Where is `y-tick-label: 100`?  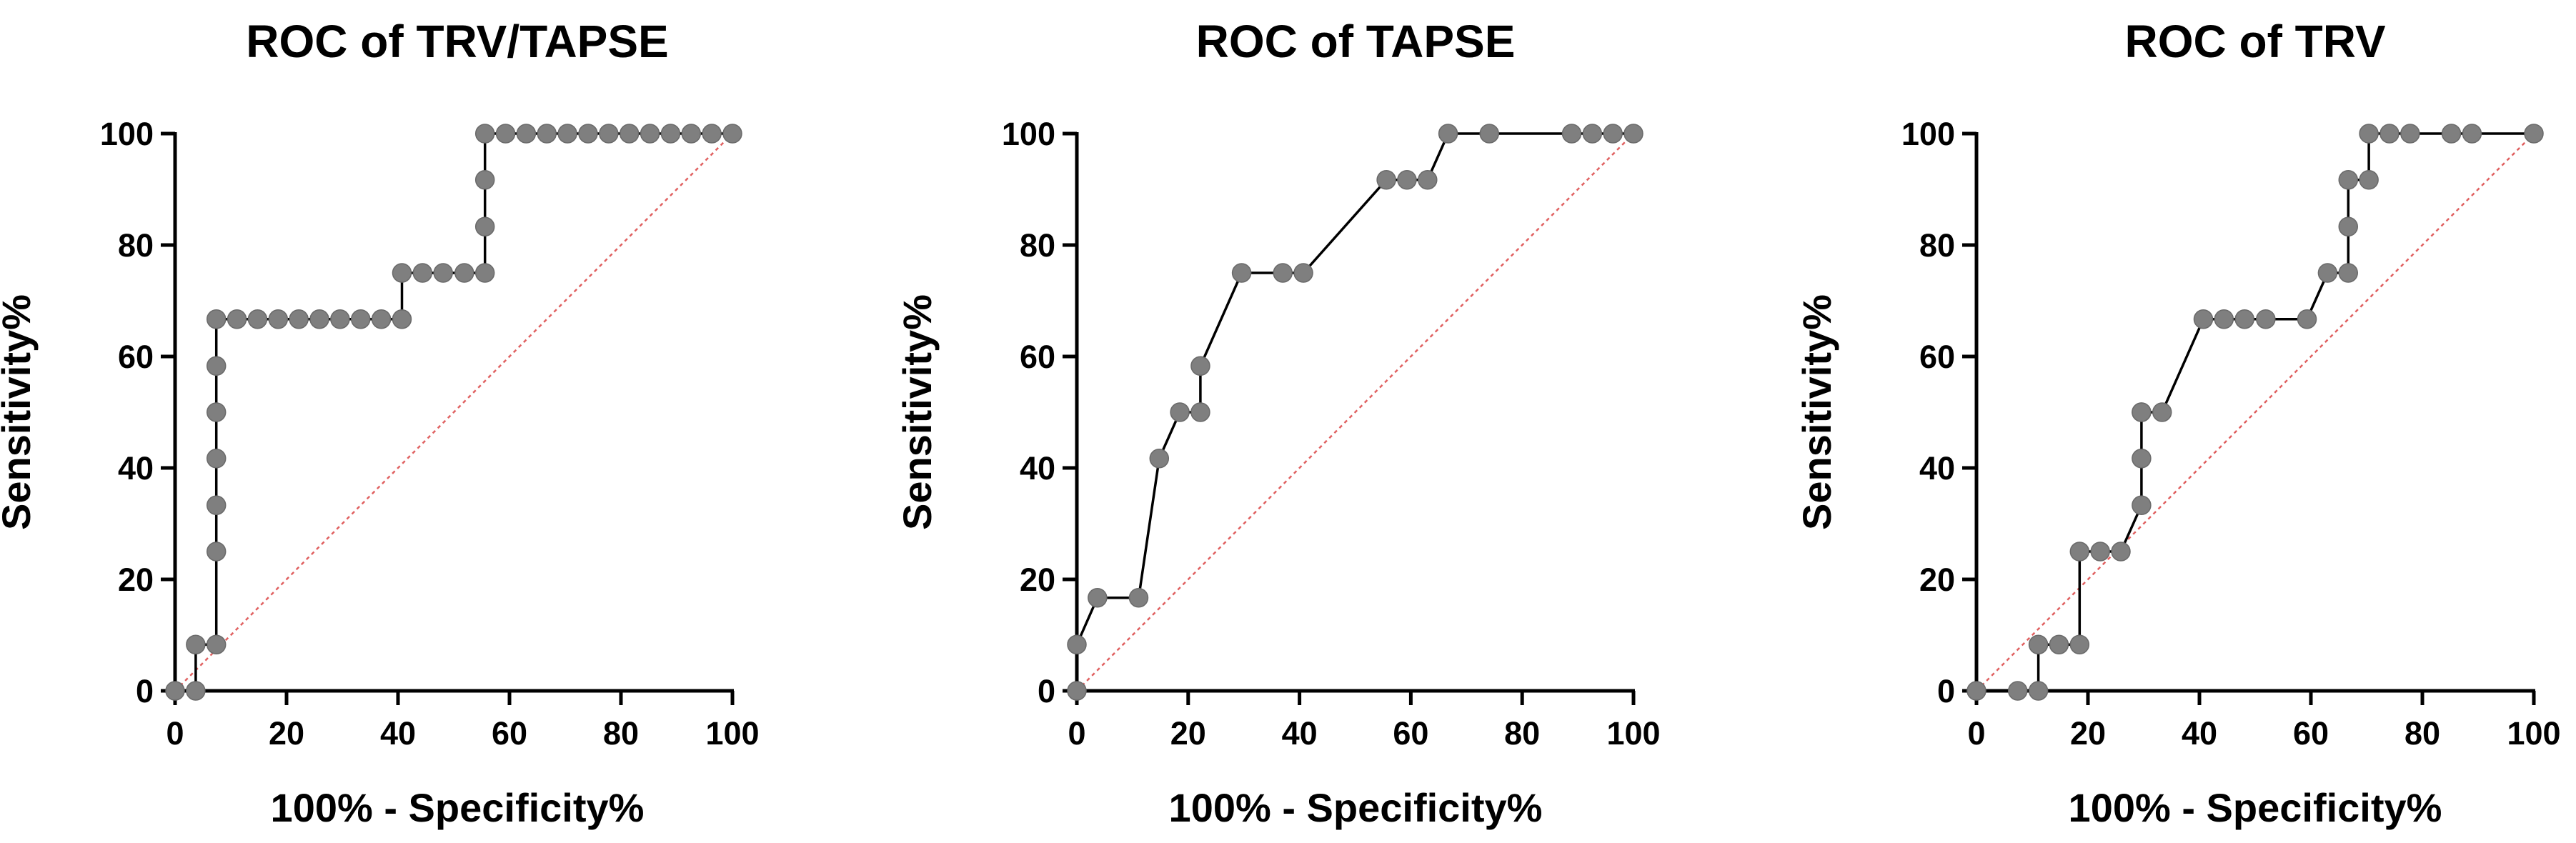
y-tick-label: 100 is located at coordinates (1928, 134).